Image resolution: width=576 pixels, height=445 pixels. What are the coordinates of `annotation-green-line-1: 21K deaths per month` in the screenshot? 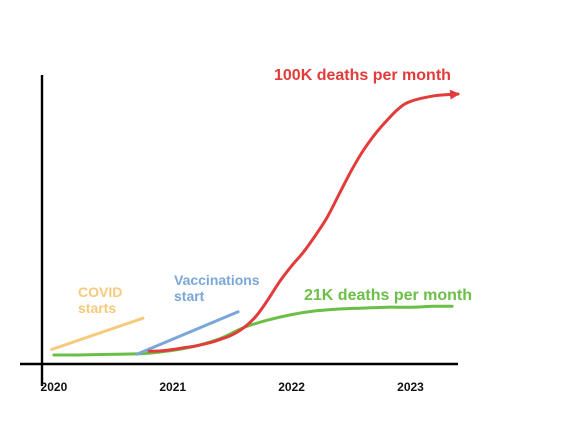 It's located at (388, 295).